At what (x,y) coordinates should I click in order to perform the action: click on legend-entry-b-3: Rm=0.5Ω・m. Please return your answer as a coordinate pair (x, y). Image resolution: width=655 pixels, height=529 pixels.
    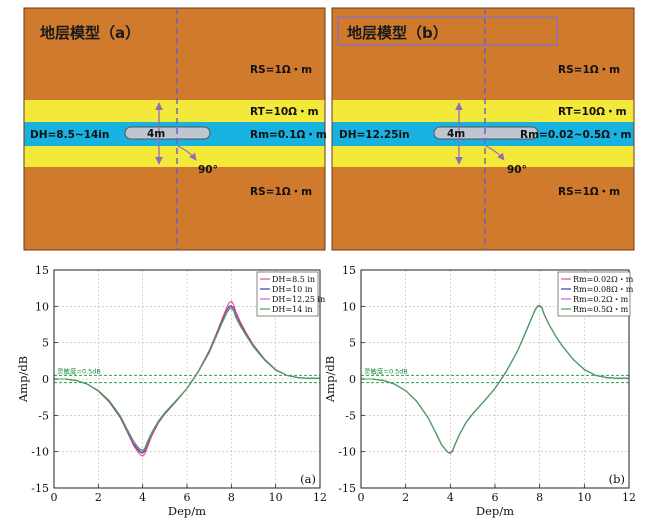
    Looking at the image, I should click on (601, 309).